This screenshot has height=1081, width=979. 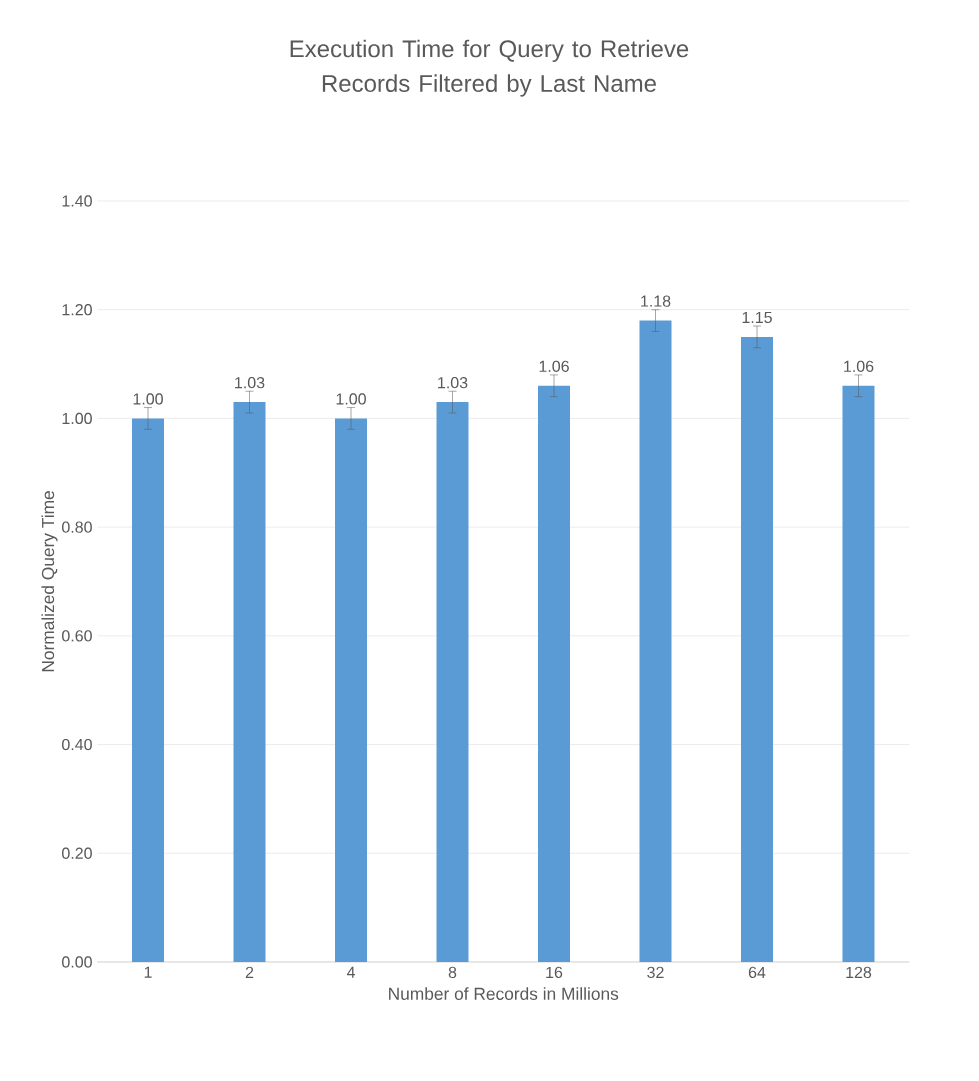 I want to click on y-axis-title: Normalized Query Time, so click(x=49, y=581).